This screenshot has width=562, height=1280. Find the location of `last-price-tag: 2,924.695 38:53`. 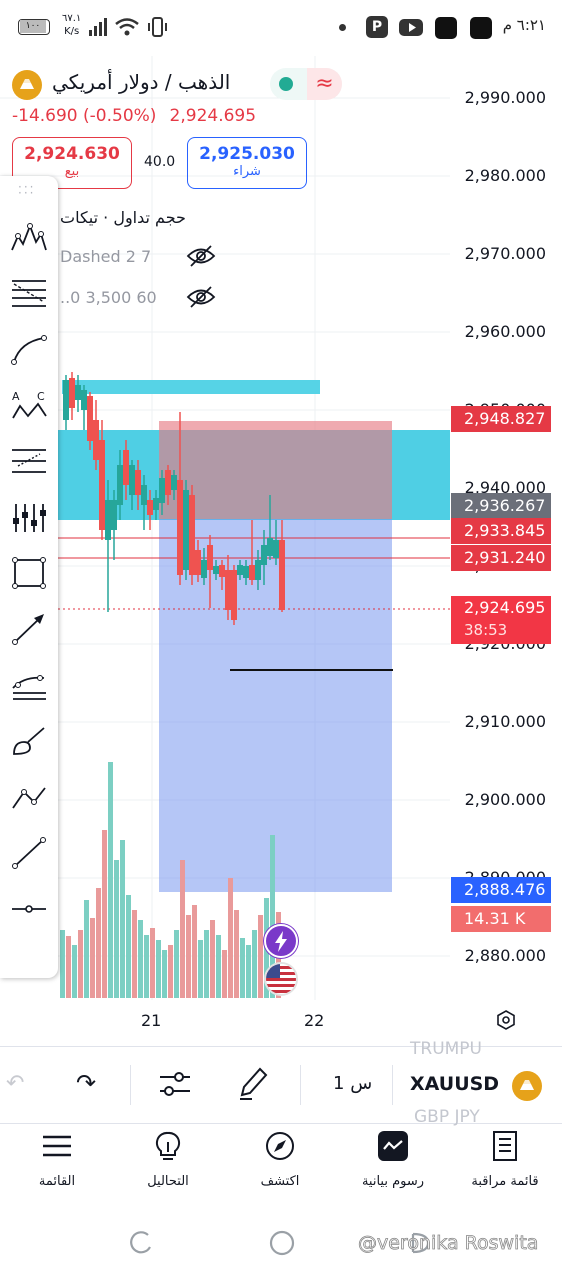

last-price-tag: 2,924.695 38:53 is located at coordinates (501, 620).